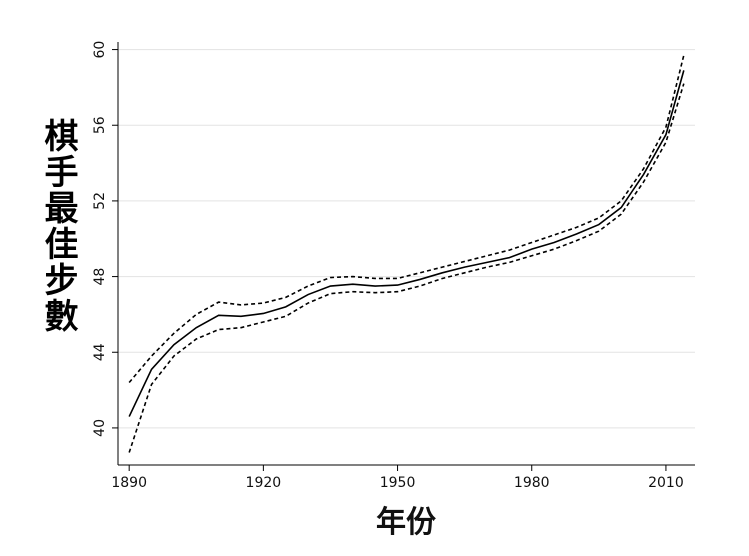 The width and height of the screenshot is (749, 556). What do you see at coordinates (666, 483) in the screenshot?
I see `x-tick-label: 2010` at bounding box center [666, 483].